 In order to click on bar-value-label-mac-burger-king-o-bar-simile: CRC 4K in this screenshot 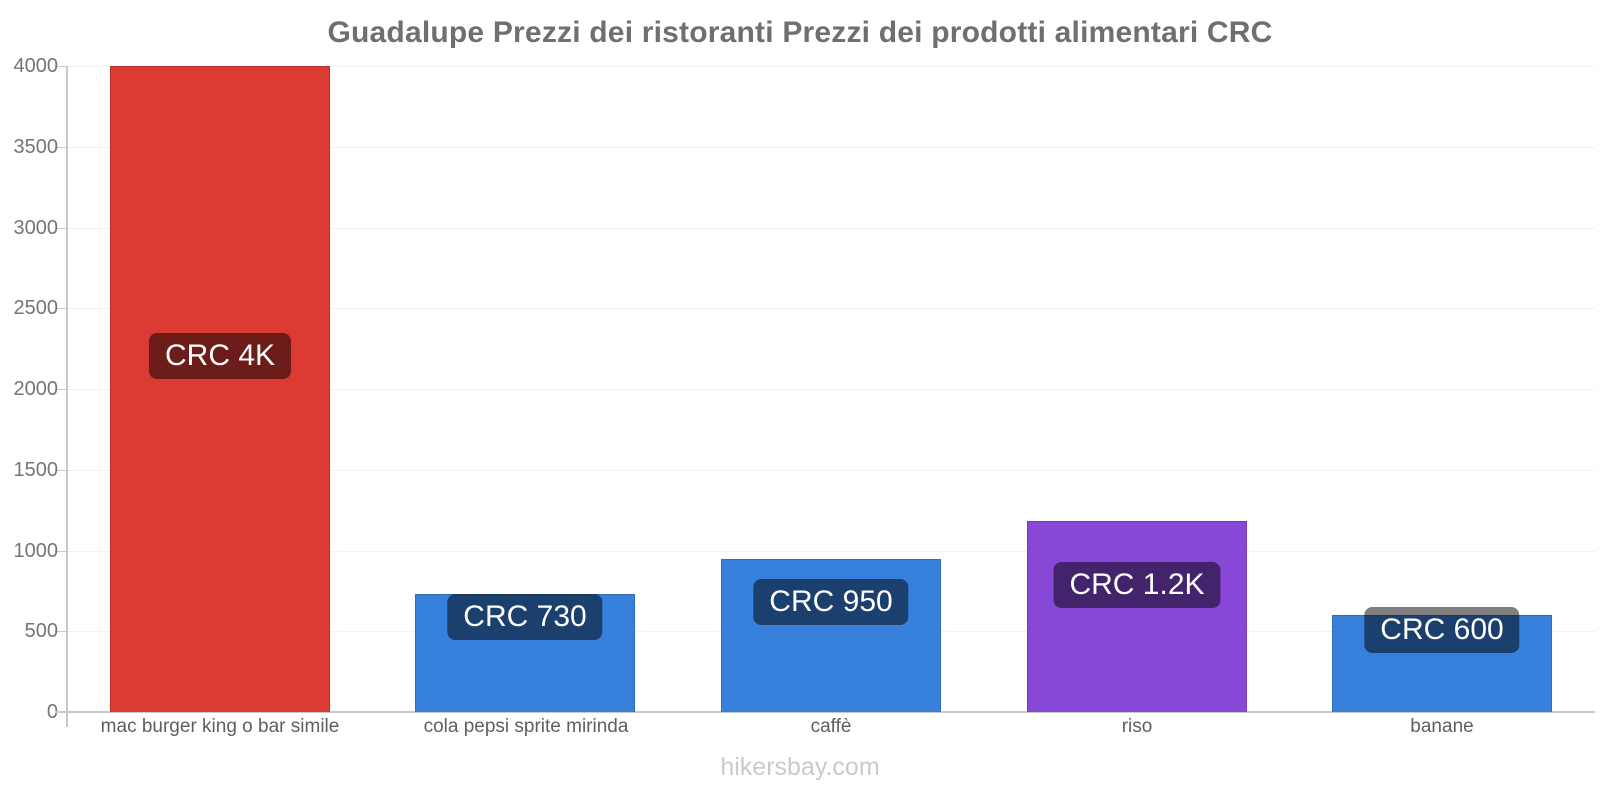, I will do `click(220, 356)`.